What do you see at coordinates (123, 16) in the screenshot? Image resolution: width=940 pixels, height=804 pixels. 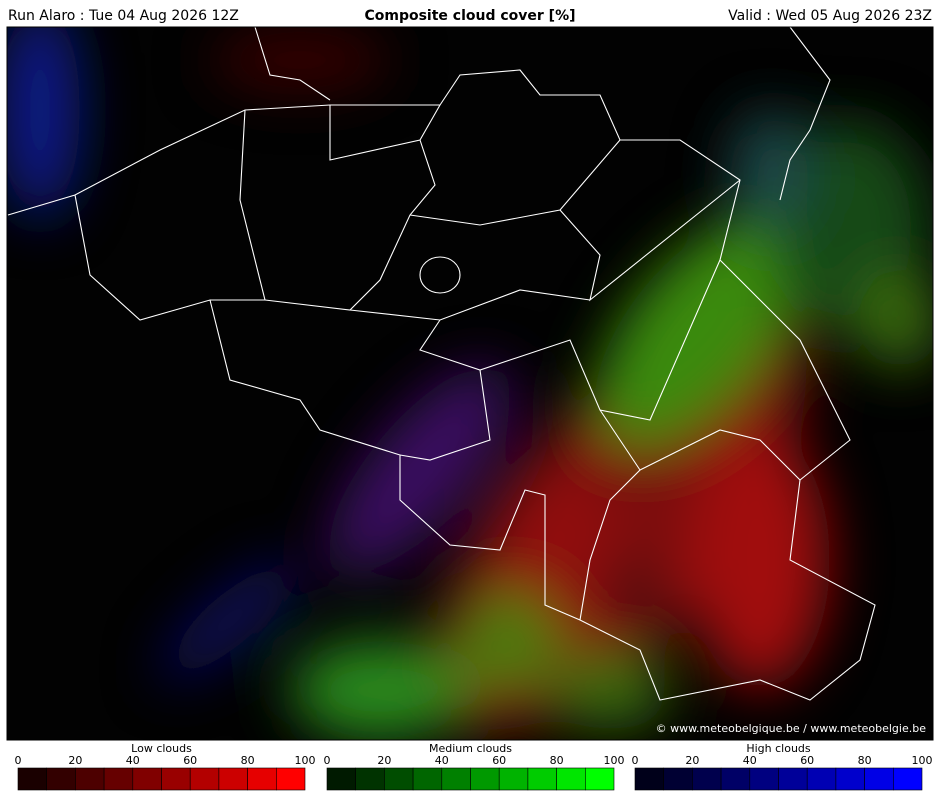 I see `run-label: Run Alaro : Tue 04 Aug 2026 12Z` at bounding box center [123, 16].